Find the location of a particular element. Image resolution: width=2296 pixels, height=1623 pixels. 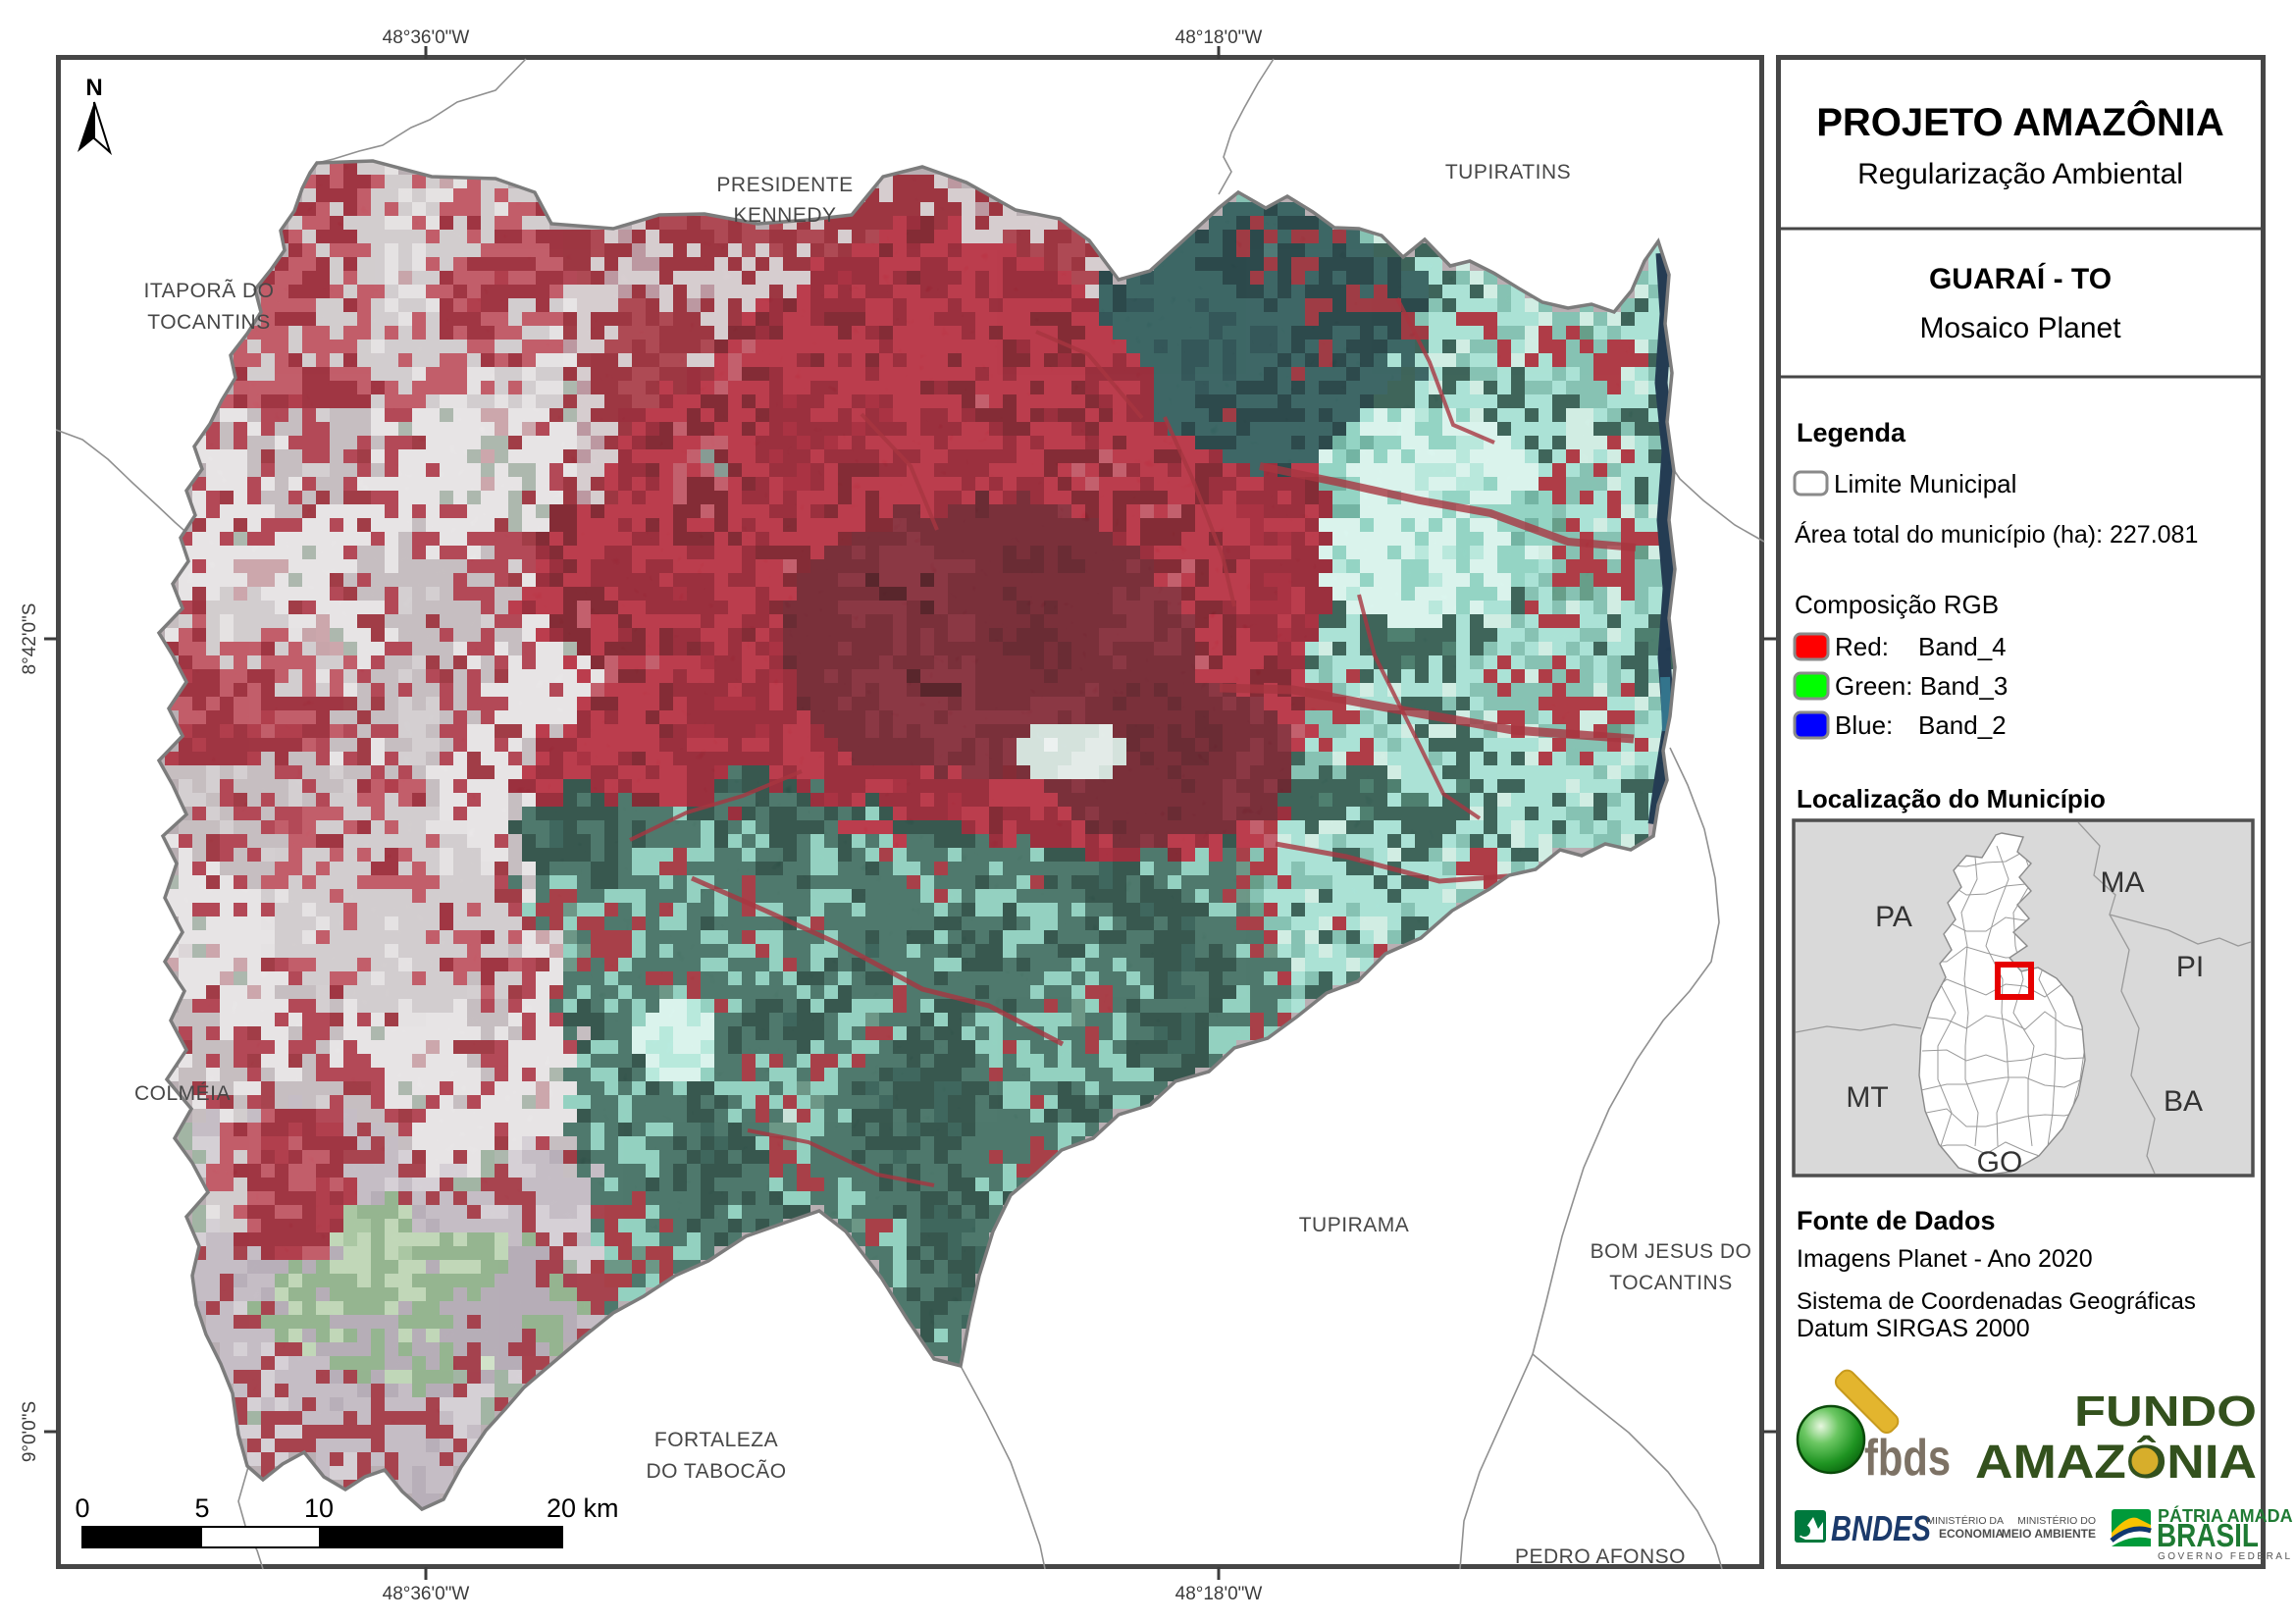

svg-text: BRASIL is located at coordinates (2208, 1535).